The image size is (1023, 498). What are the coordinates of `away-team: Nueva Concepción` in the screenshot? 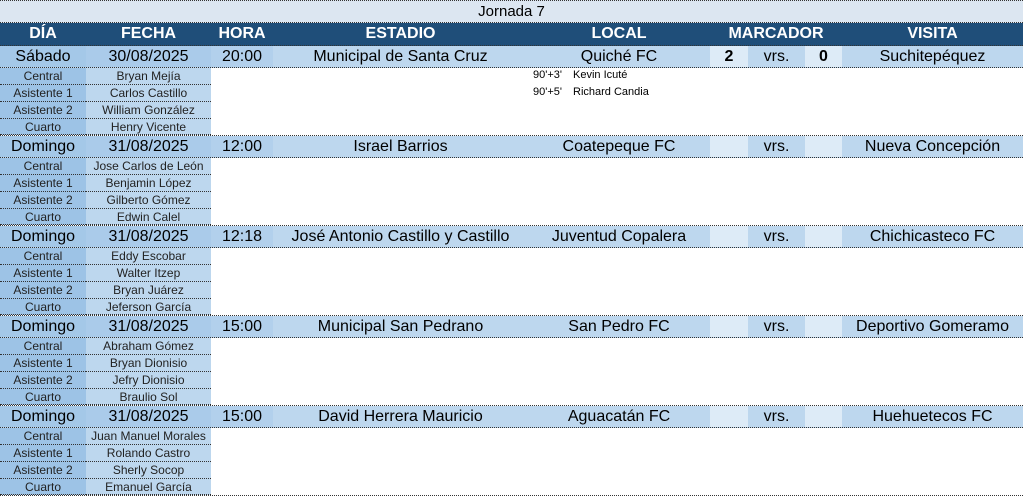 It's located at (932, 146).